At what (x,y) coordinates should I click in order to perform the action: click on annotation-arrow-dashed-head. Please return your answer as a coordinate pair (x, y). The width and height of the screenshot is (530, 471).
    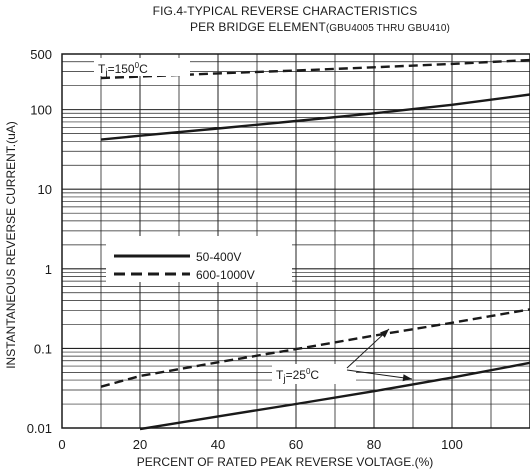
    Looking at the image, I should click on (384, 333).